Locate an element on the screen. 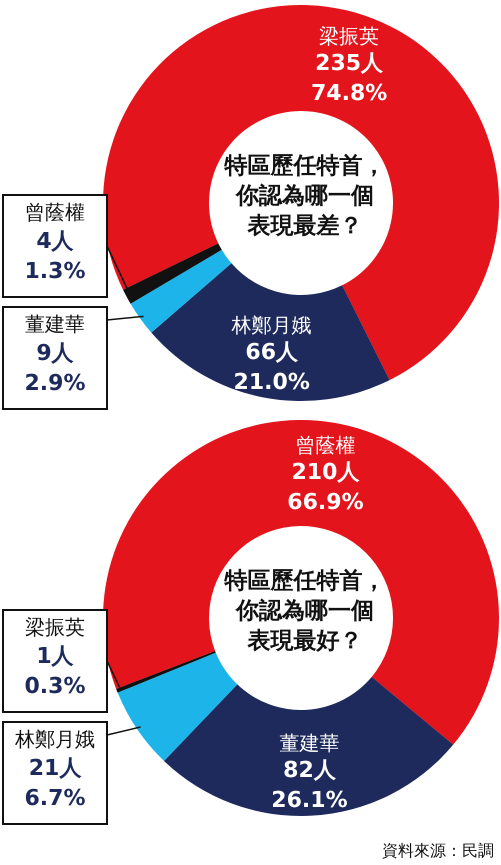 The width and height of the screenshot is (501, 865). data-label: 66人 21.0% is located at coordinates (272, 368).